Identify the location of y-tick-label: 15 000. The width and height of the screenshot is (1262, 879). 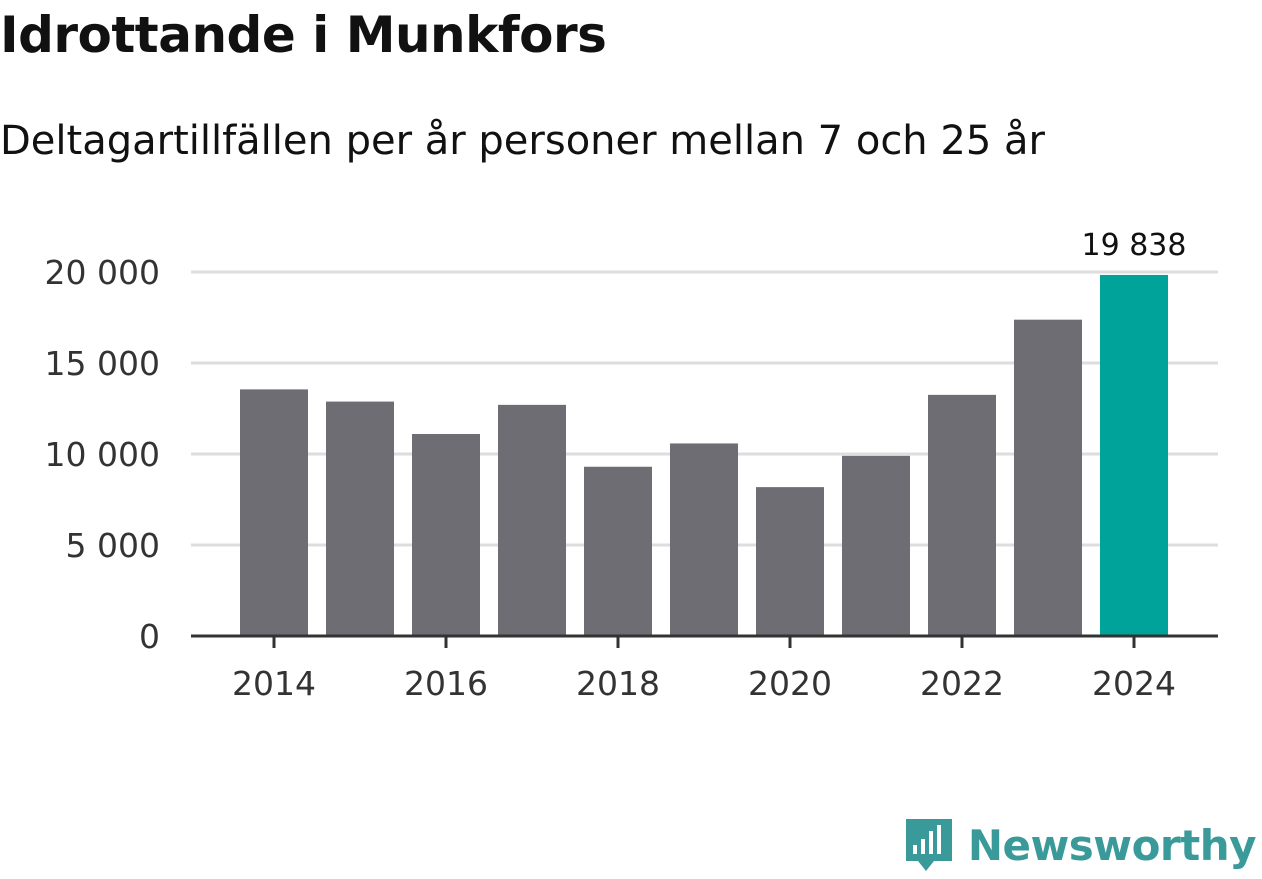
(102, 363).